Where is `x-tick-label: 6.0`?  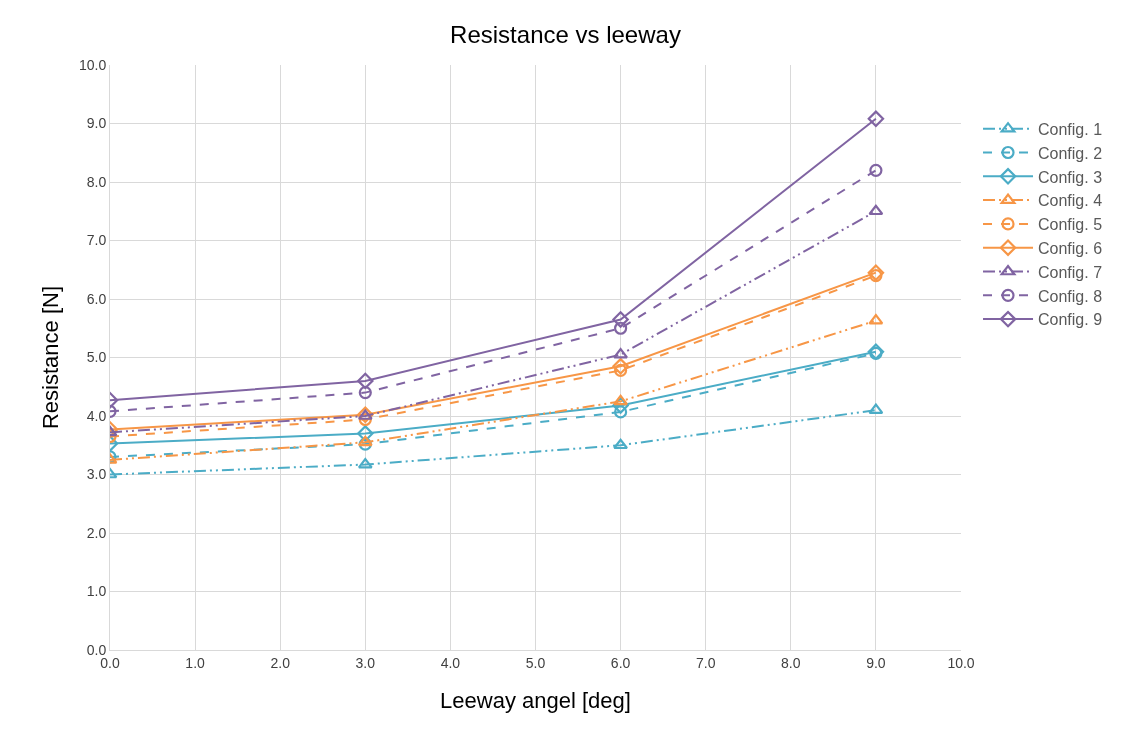 x-tick-label: 6.0 is located at coordinates (620, 662).